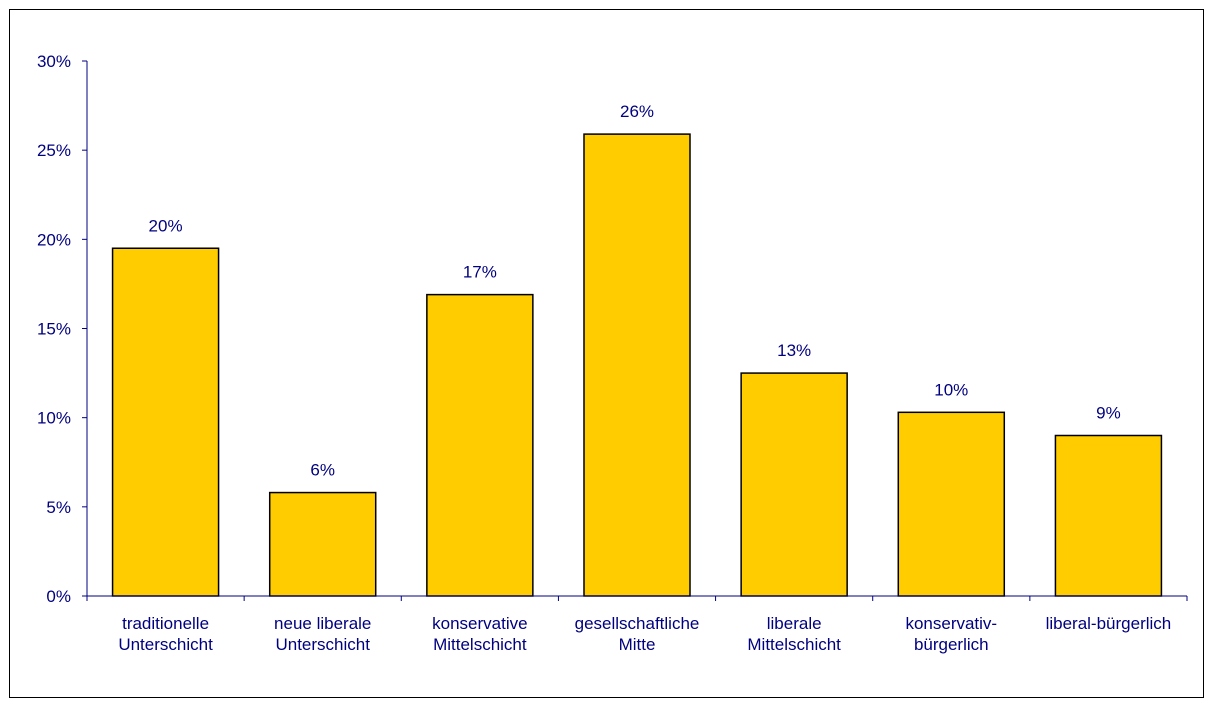 This screenshot has width=1216, height=708. Describe the element at coordinates (54, 329) in the screenshot. I see `y-tick-label: 15%` at that location.